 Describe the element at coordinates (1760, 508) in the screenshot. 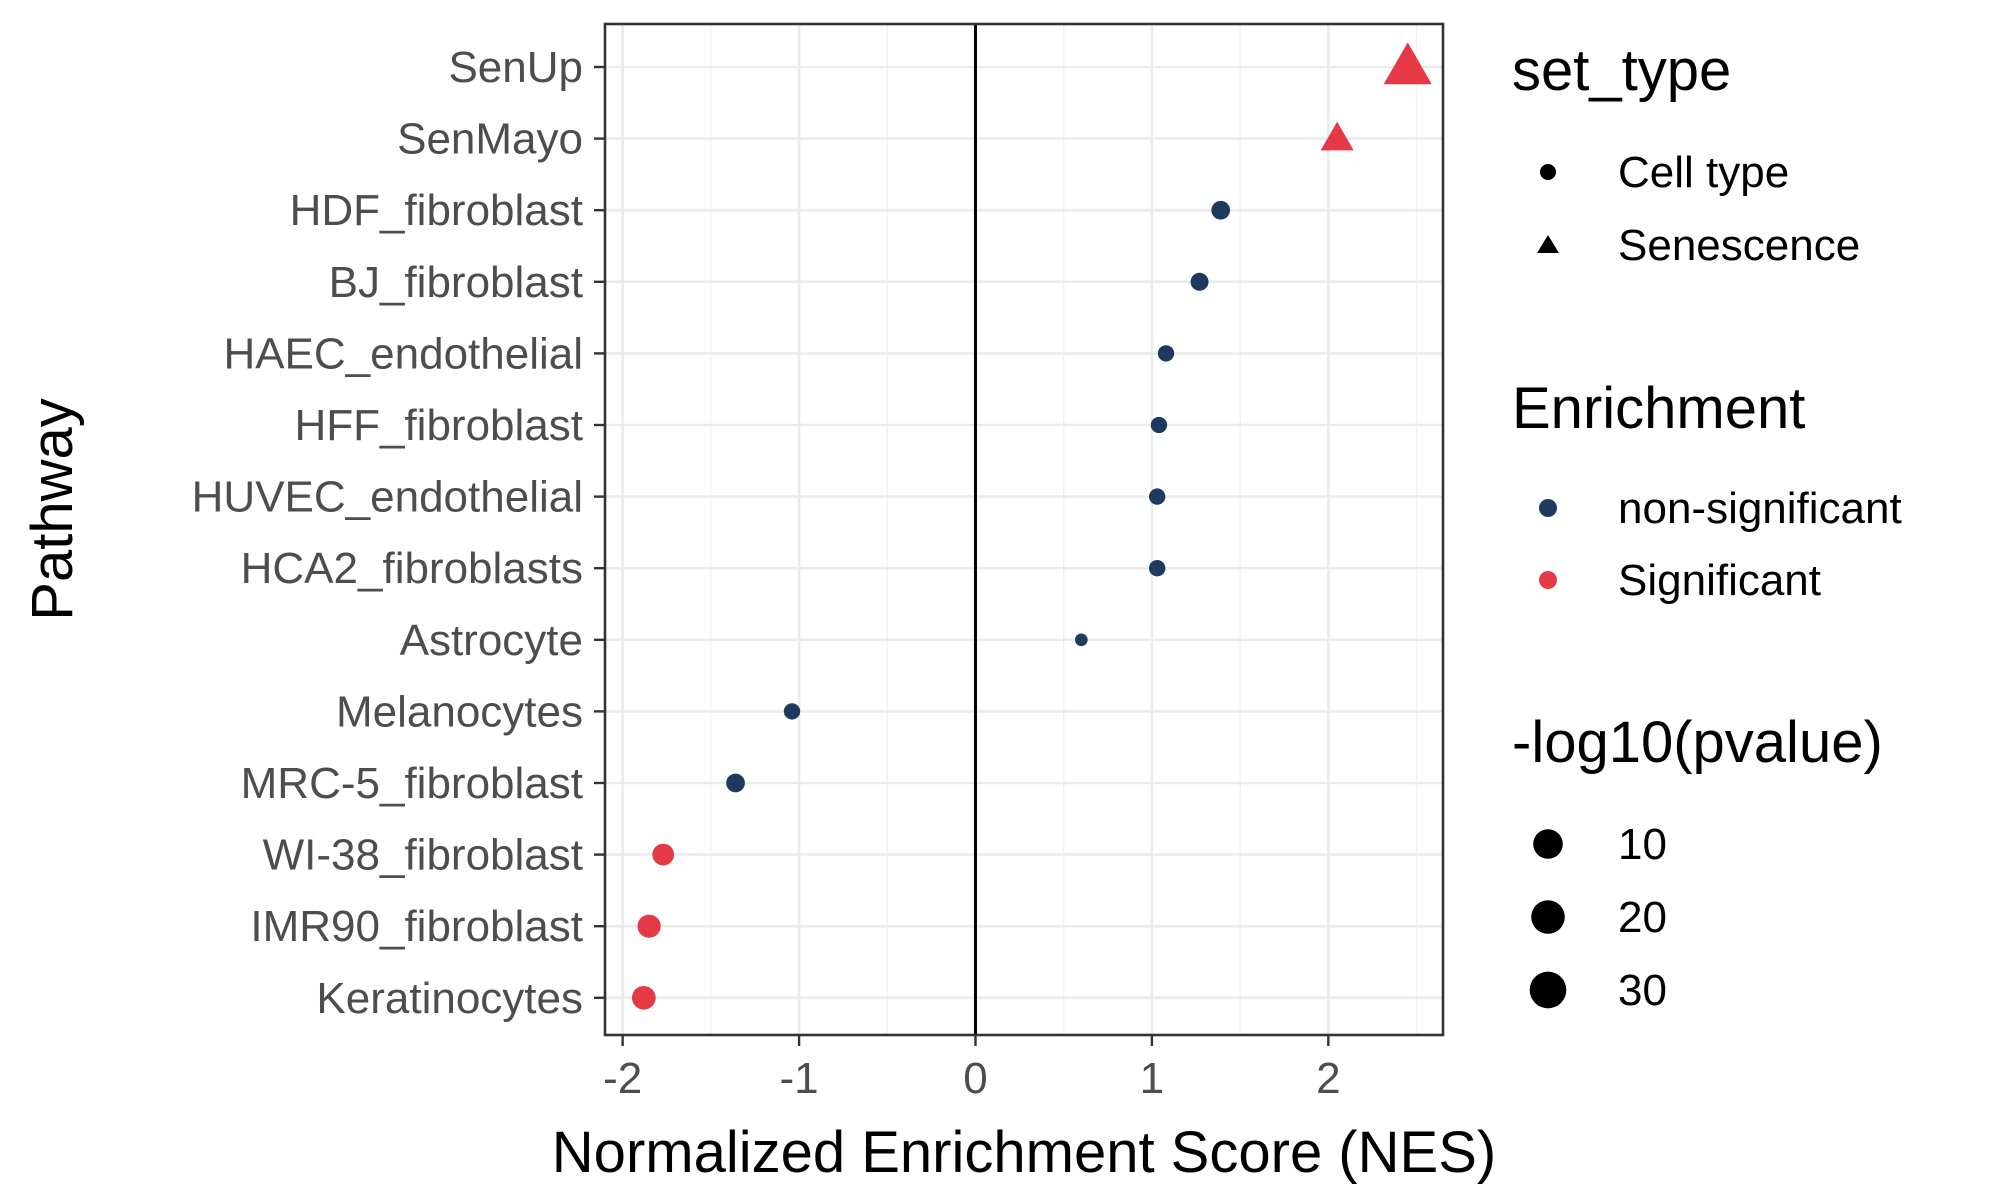

I see `legend-label-non-significant: non-significant` at that location.